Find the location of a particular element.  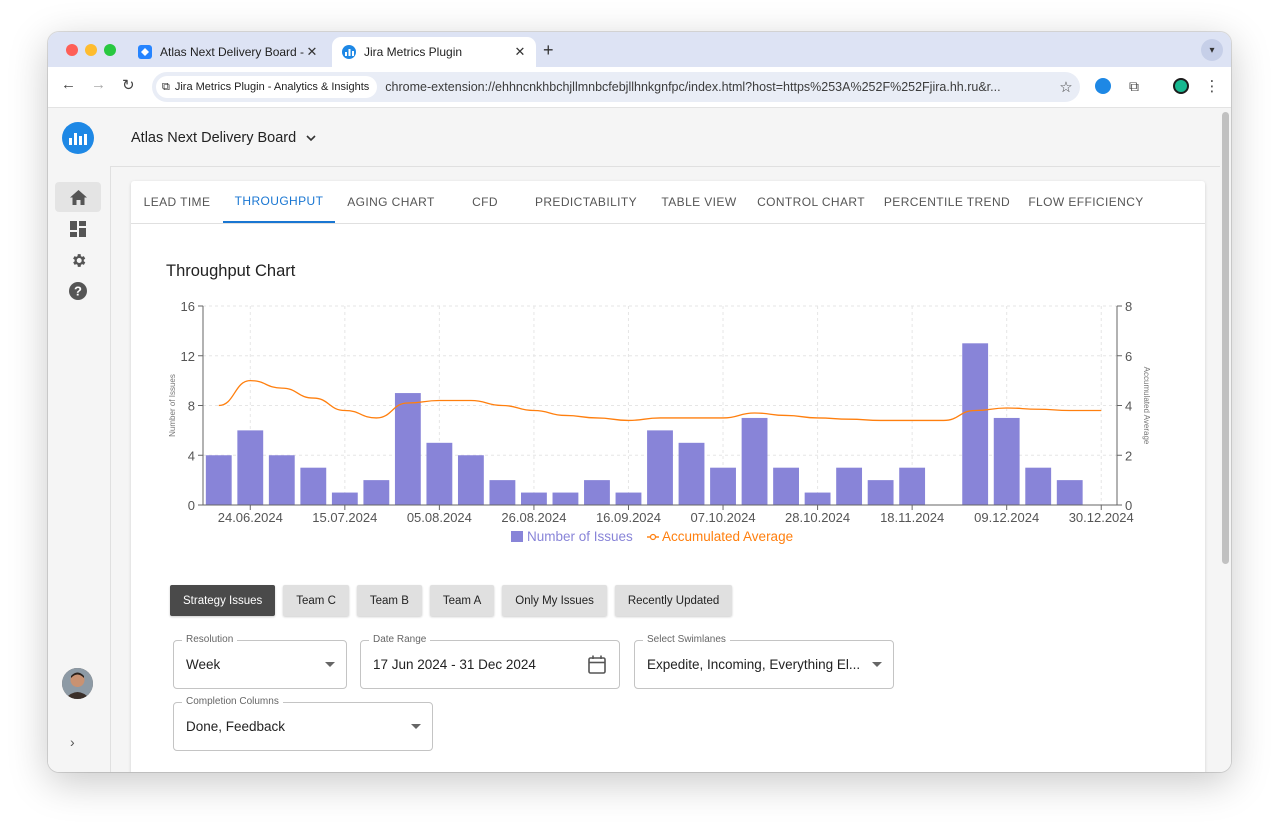

date-range-field: Date Range 17 Jun 2024 - 31 Dec 2024 is located at coordinates (490, 661).